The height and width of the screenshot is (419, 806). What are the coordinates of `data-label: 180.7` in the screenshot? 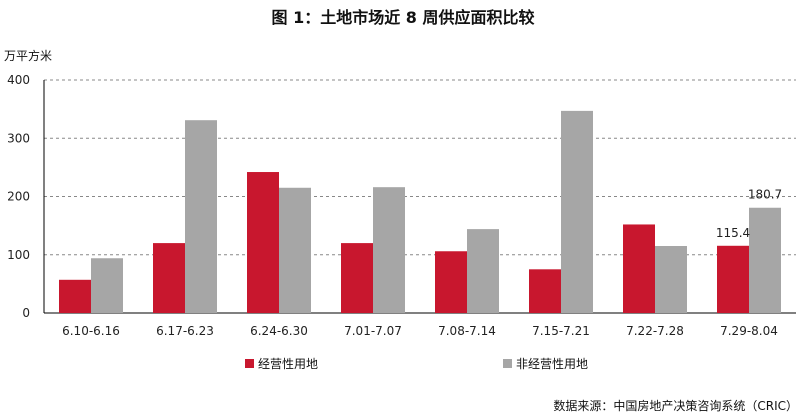 It's located at (765, 195).